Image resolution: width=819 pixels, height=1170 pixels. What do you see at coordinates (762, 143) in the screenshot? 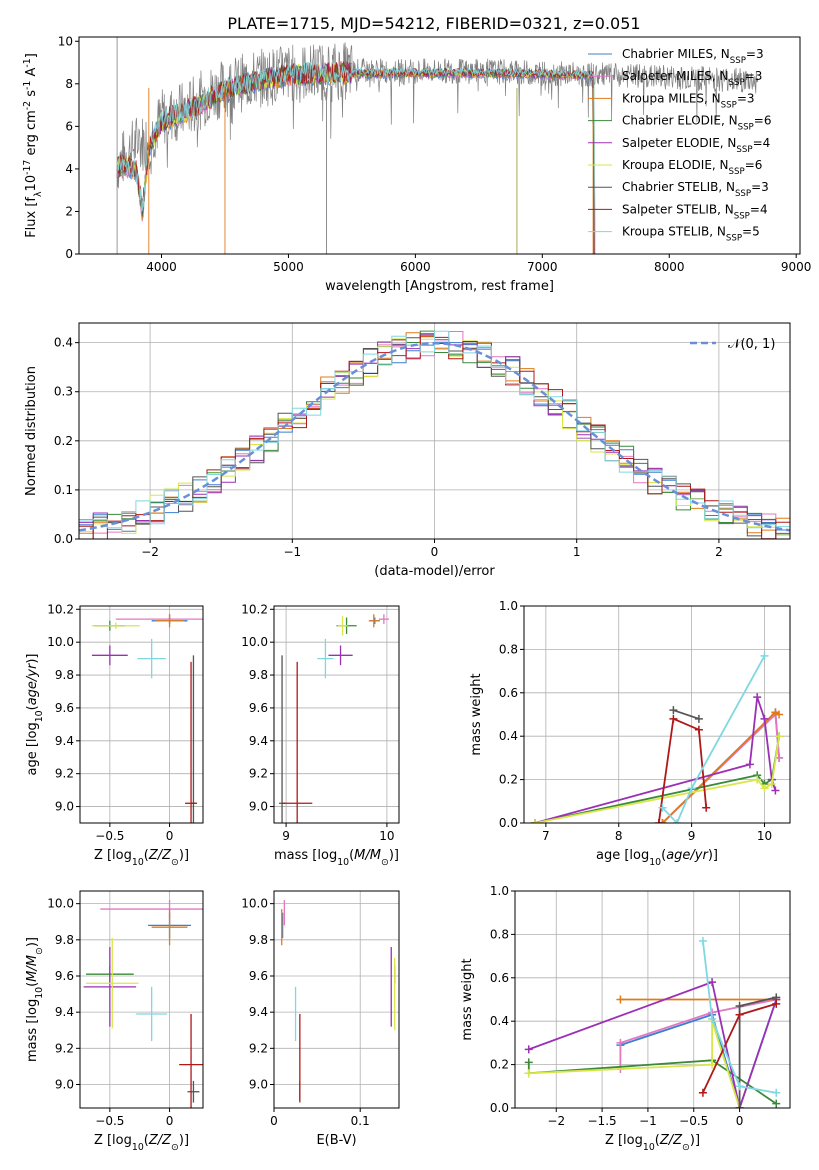
I see `label-run: =4` at bounding box center [762, 143].